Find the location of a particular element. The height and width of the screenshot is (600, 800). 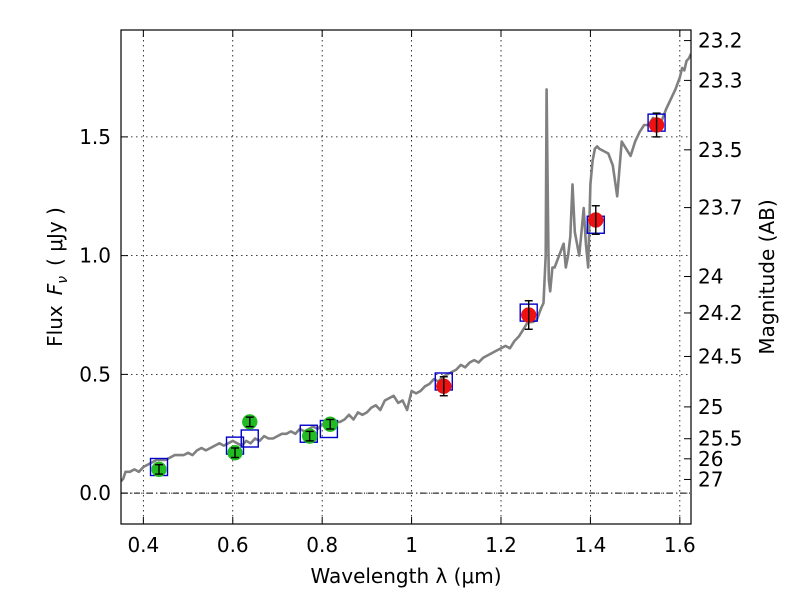

magnitude-tick-label: 24.2 is located at coordinates (720, 313).